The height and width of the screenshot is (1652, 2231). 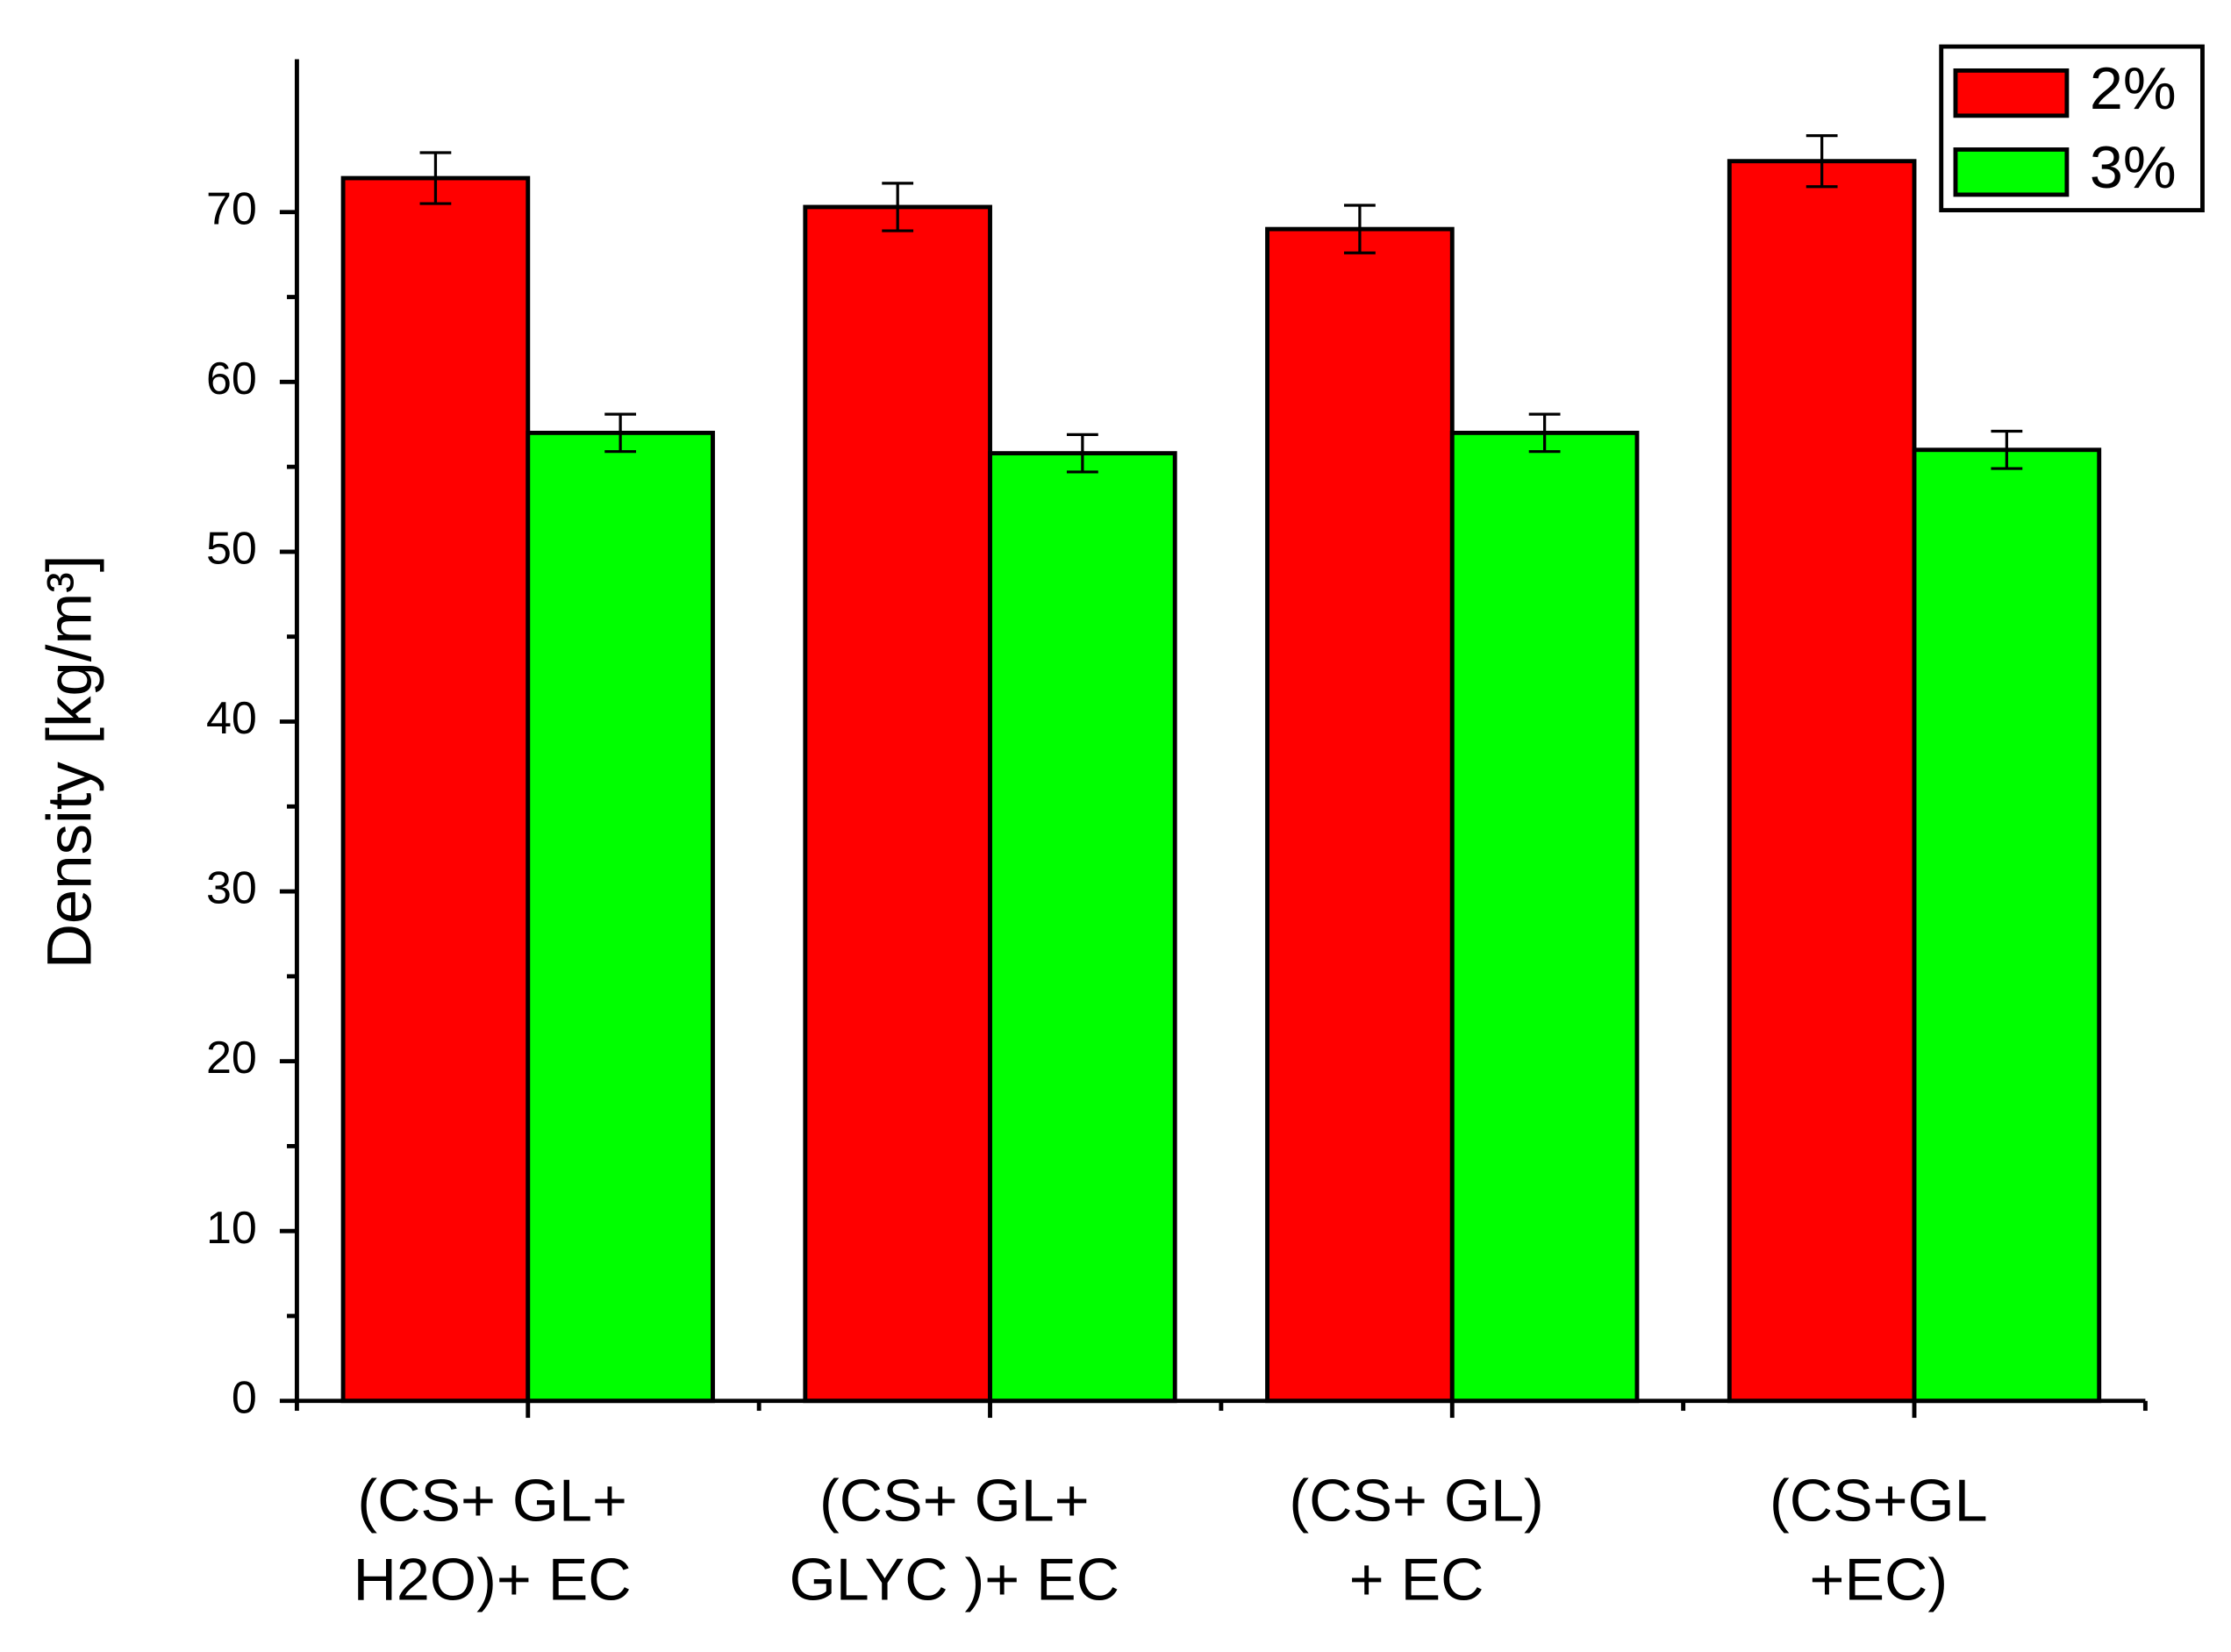 I want to click on y-tick-label: 0, so click(x=244, y=1398).